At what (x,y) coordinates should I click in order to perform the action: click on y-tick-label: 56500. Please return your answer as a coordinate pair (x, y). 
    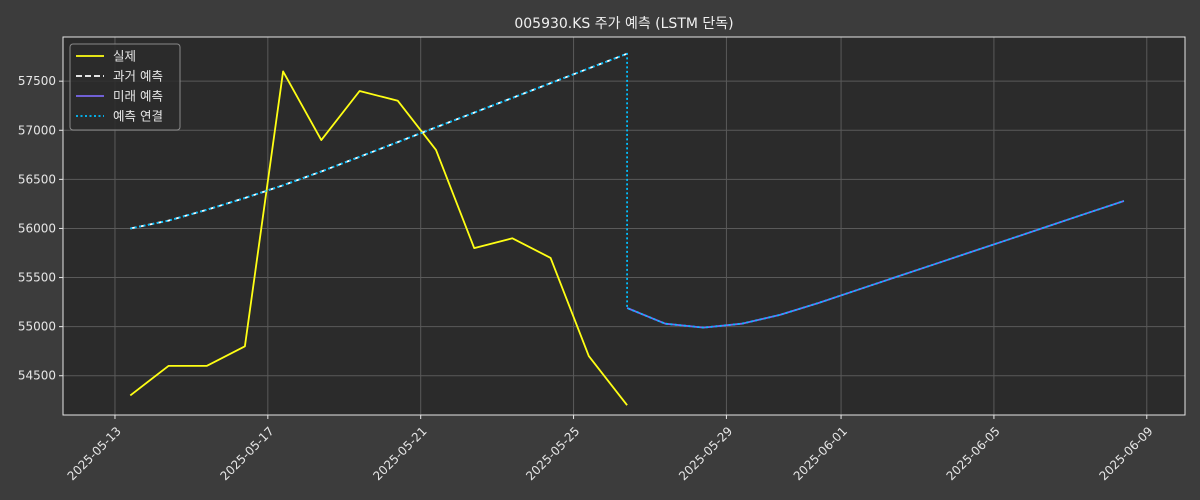
    Looking at the image, I should click on (37, 179).